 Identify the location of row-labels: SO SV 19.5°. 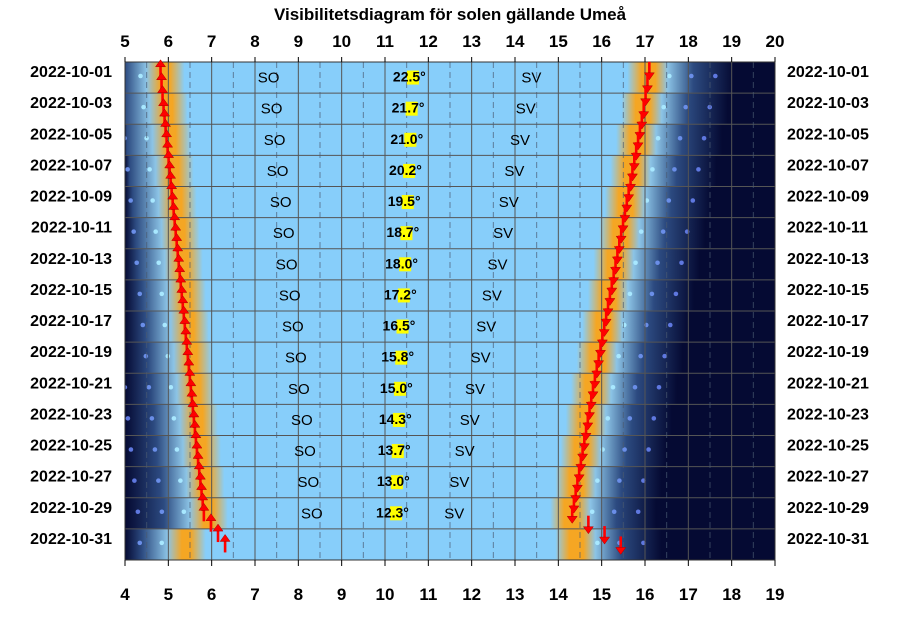
(394, 202).